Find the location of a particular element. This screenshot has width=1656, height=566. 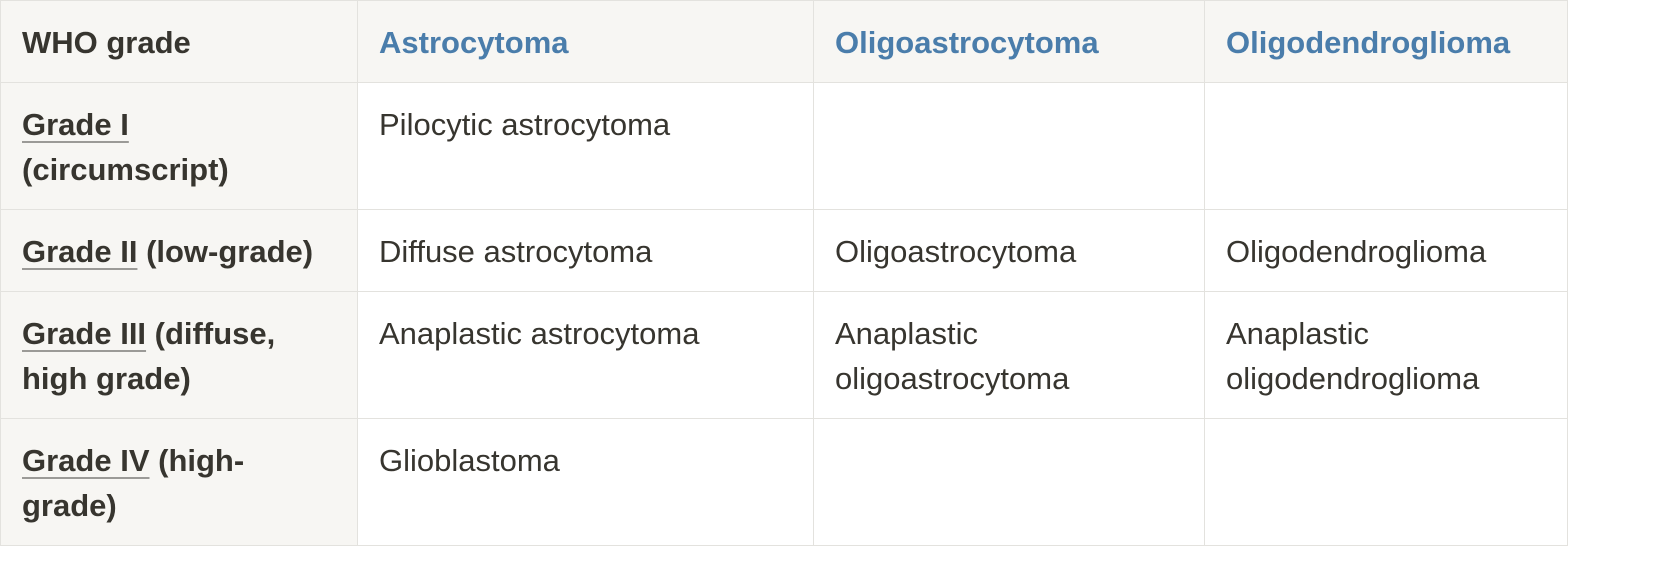

cell-grade-2-astrocytoma: Diffuse astrocytoma is located at coordinates (585, 250).